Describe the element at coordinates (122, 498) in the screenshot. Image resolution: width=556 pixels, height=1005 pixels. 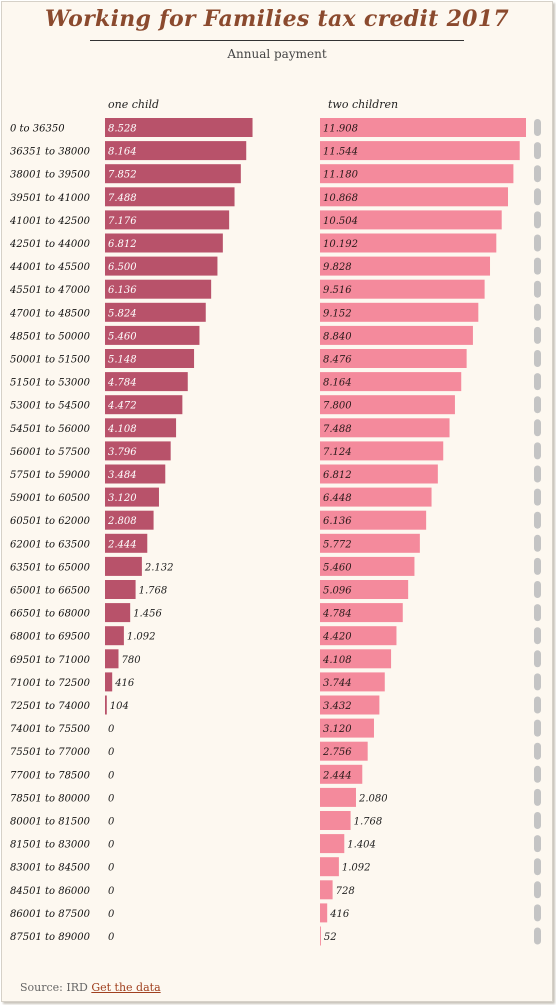
I see `value-label-one-child: 3.120` at that location.